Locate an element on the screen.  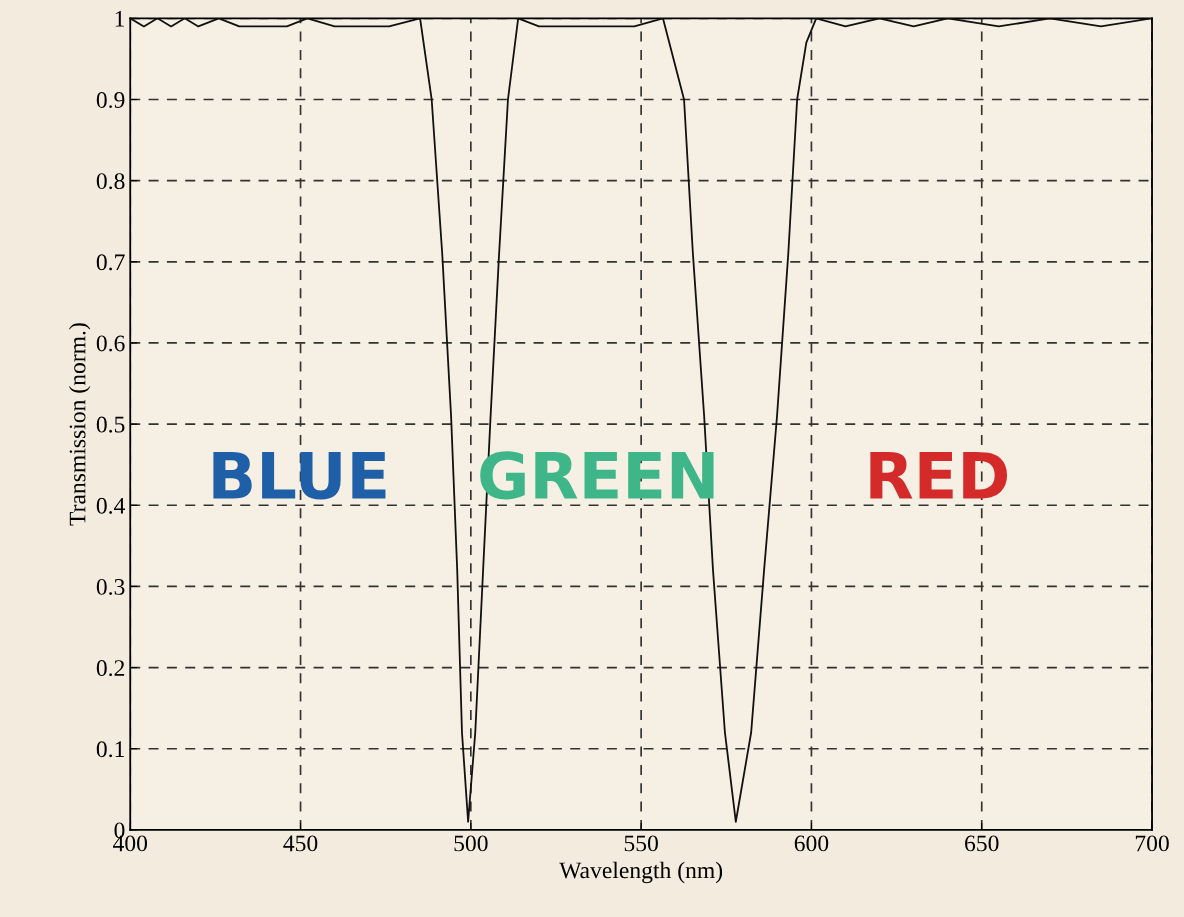
y-tick-label: 0.6 is located at coordinates (110, 343).